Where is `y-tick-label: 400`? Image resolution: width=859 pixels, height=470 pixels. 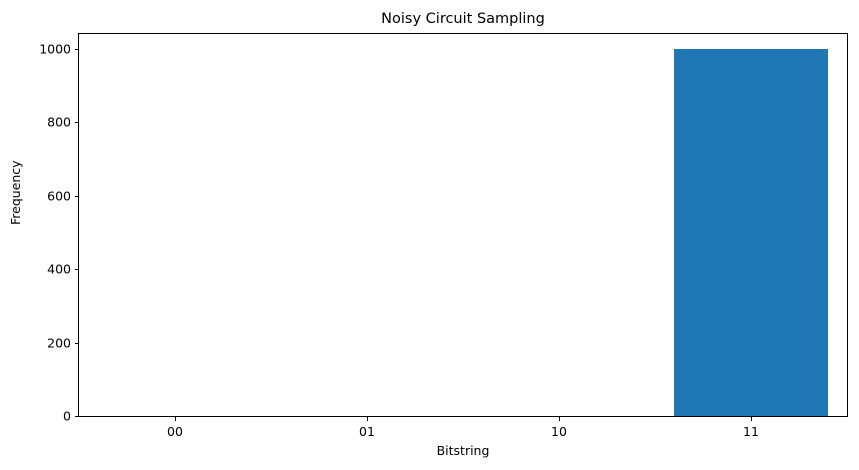 y-tick-label: 400 is located at coordinates (59, 269).